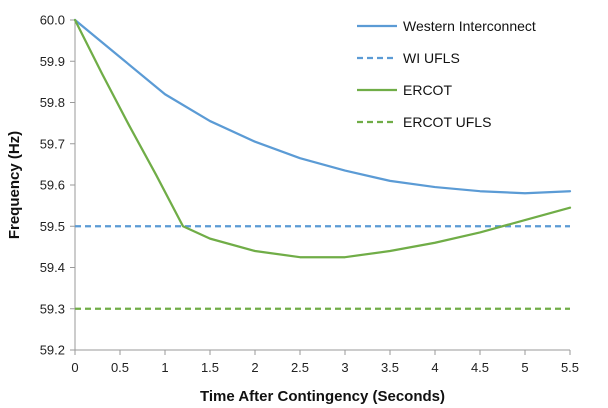 Image resolution: width=608 pixels, height=408 pixels. Describe the element at coordinates (480, 367) in the screenshot. I see `x-tick-label: 4.5` at that location.